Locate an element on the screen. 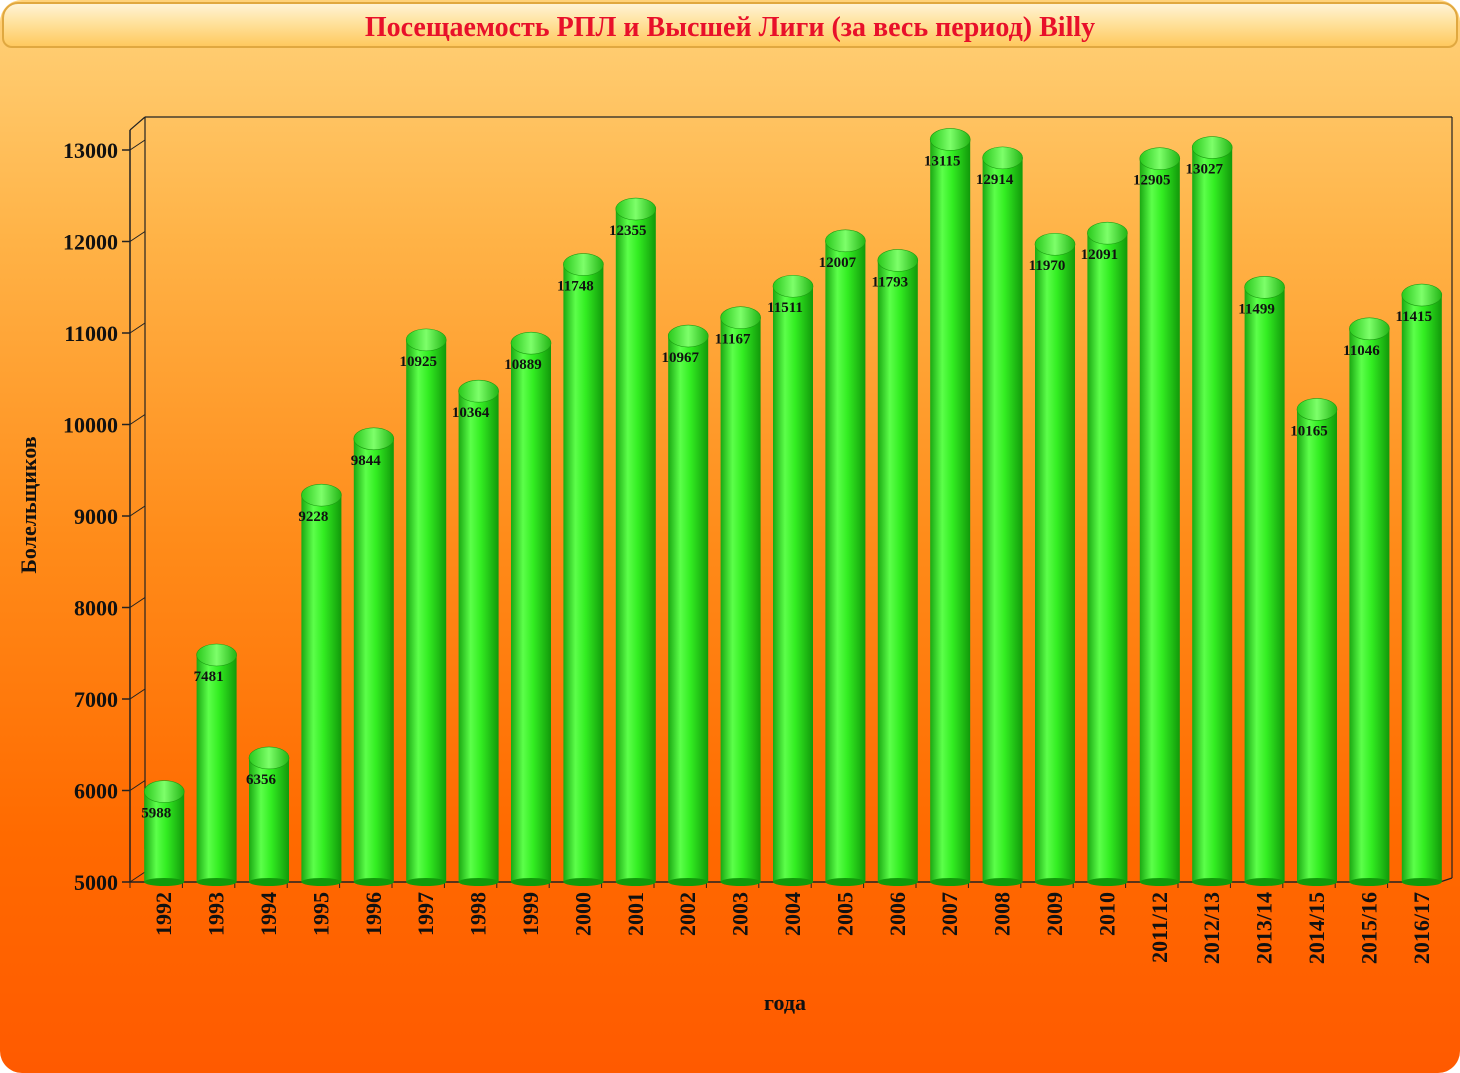  y-tick-label: 10000 is located at coordinates (90, 425).